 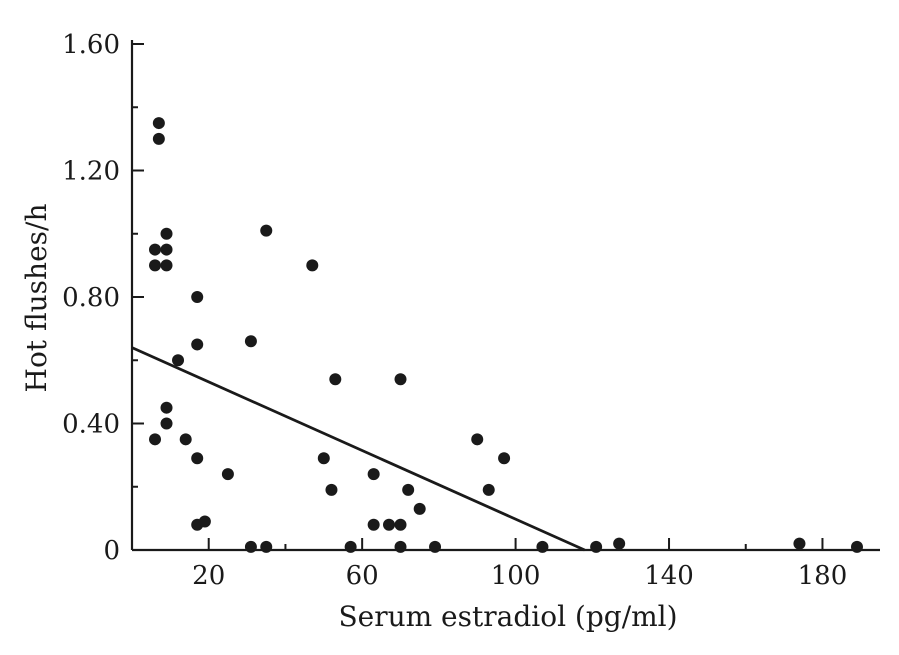 I want to click on y-tick-label: 1.60, so click(x=91, y=45).